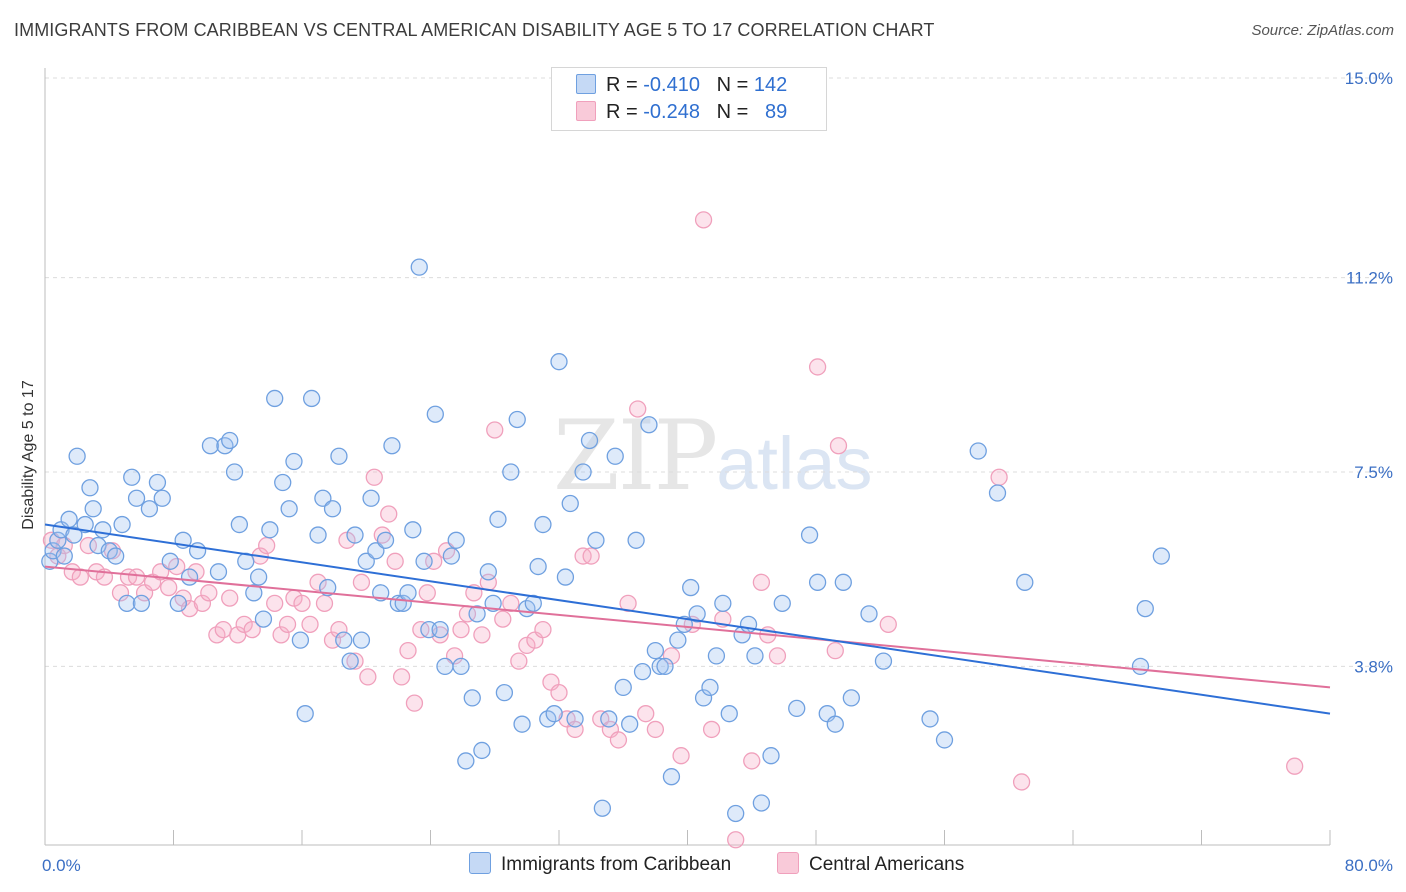  I want to click on x-tick-label: 80.0%, so click(1369, 865).